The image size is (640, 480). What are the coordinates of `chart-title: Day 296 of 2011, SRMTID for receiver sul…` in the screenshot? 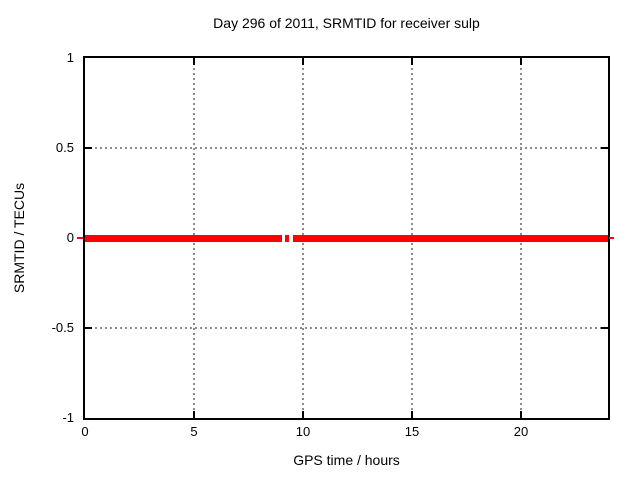 It's located at (346, 23).